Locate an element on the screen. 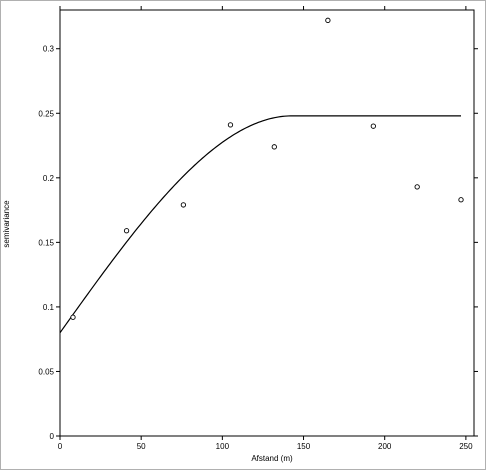 This screenshot has height=470, width=486. y-tick-label: 0.15 is located at coordinates (46, 242).